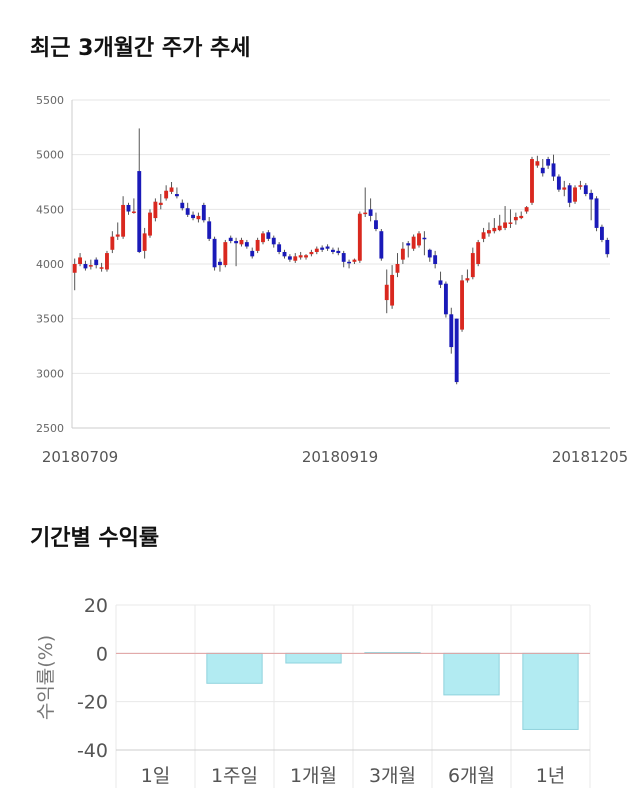 Image resolution: width=640 pixels, height=810 pixels. I want to click on candle-y-tick-label: 2500, so click(50, 428).